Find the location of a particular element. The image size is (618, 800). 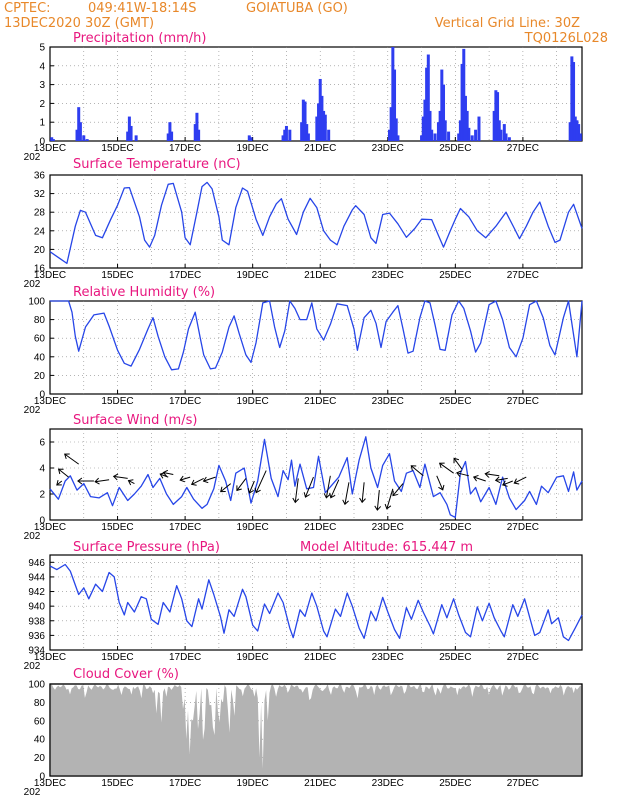

header-model-code: TQ0126L028 is located at coordinates (566, 38).